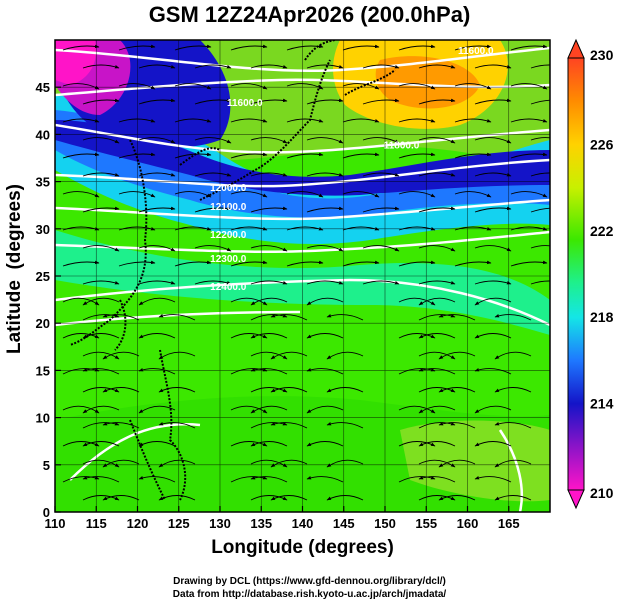 This screenshot has width=619, height=605. Describe the element at coordinates (576, 48) in the screenshot. I see `colorbar-top-triangle` at that location.